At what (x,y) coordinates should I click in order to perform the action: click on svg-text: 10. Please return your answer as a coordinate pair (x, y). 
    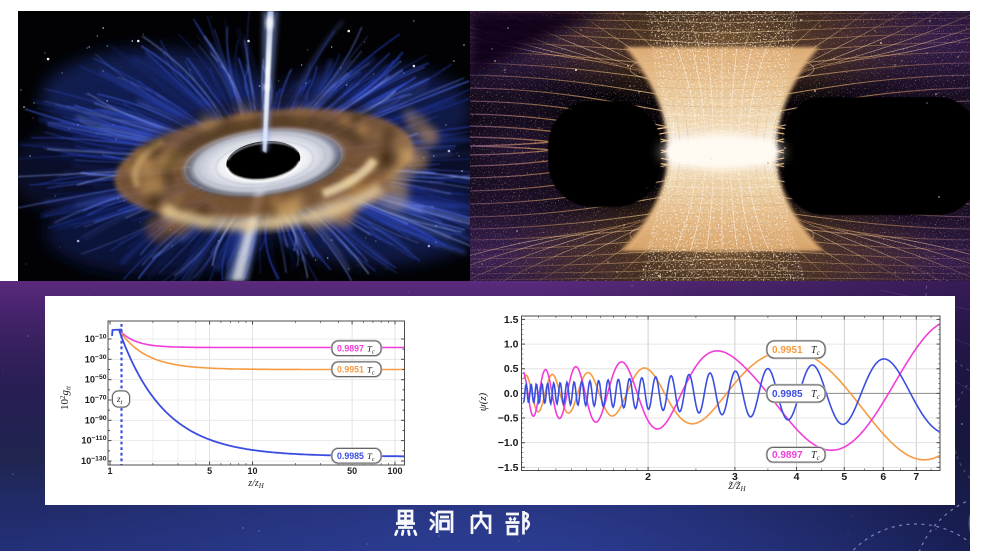
    Looking at the image, I should click on (252, 471).